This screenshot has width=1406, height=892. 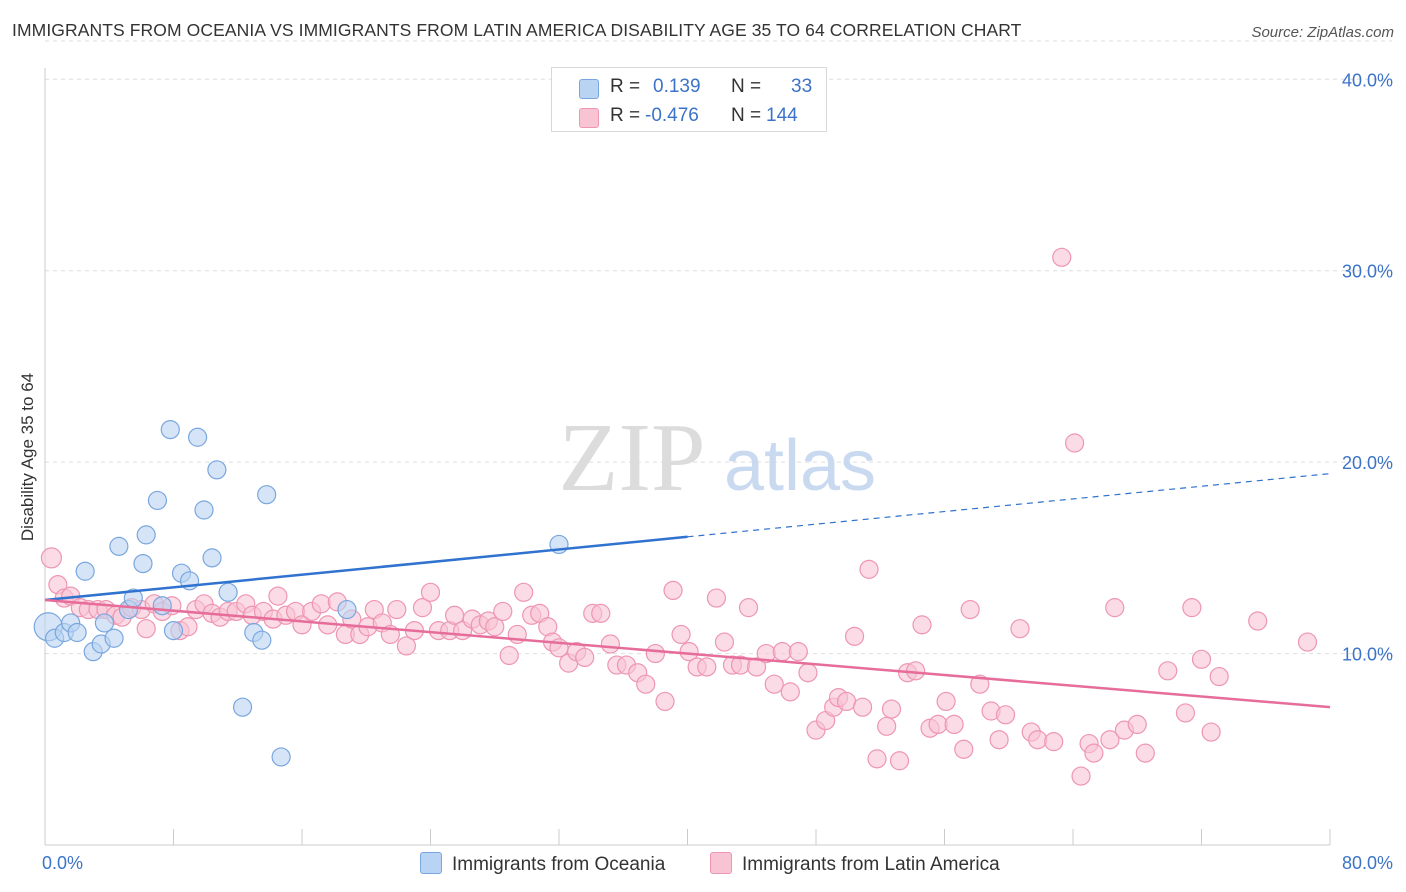 I want to click on correlation-legend: R = 0.139 N = 33 R = -0.476 N = 144, so click(x=689, y=99).